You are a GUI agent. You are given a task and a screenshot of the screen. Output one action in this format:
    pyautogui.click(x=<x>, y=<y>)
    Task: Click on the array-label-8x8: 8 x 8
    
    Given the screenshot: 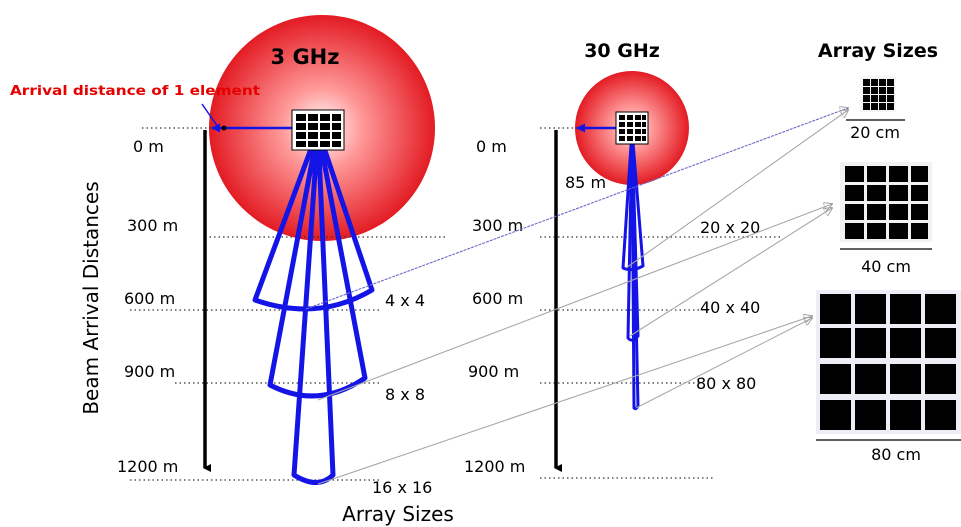 What is the action you would take?
    pyautogui.click(x=405, y=394)
    